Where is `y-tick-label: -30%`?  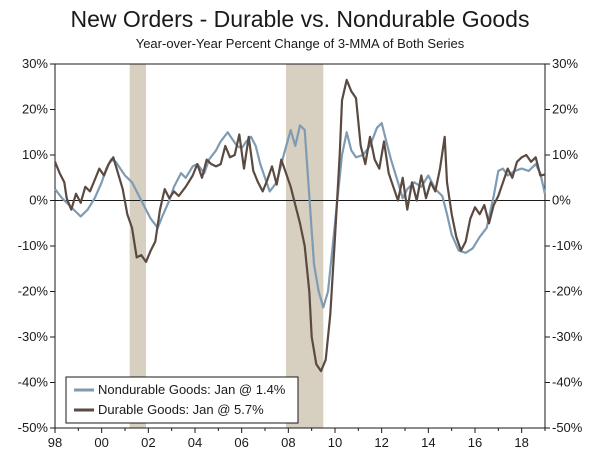
y-tick-label: -30% is located at coordinates (33, 336).